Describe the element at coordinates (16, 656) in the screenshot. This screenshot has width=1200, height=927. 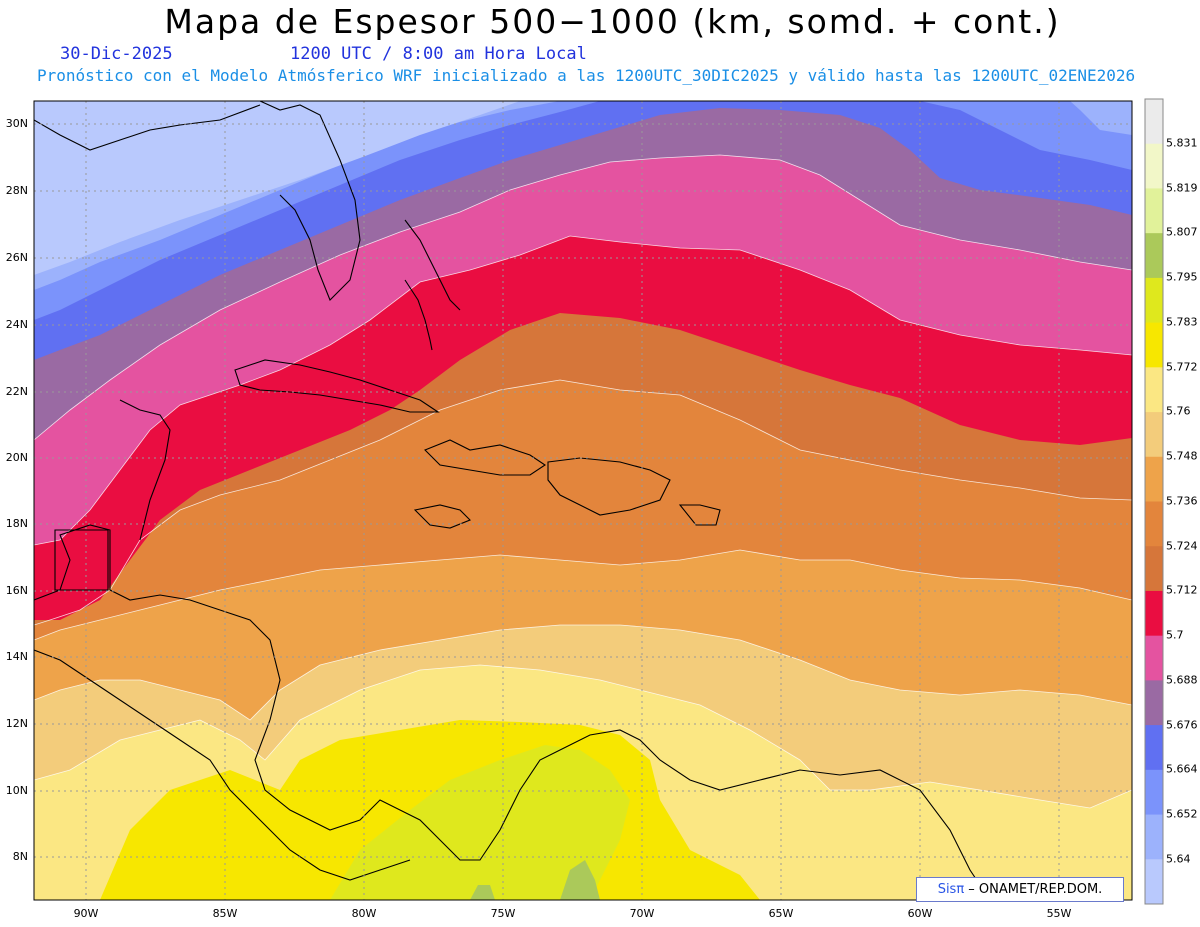
I see `lat-label: 14N` at that location.